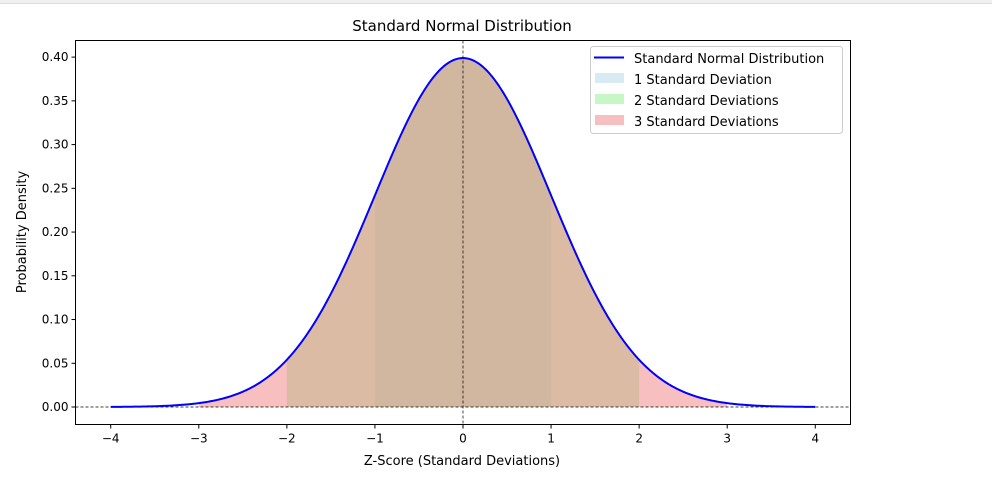  I want to click on window-top-bar, so click(496, 2).